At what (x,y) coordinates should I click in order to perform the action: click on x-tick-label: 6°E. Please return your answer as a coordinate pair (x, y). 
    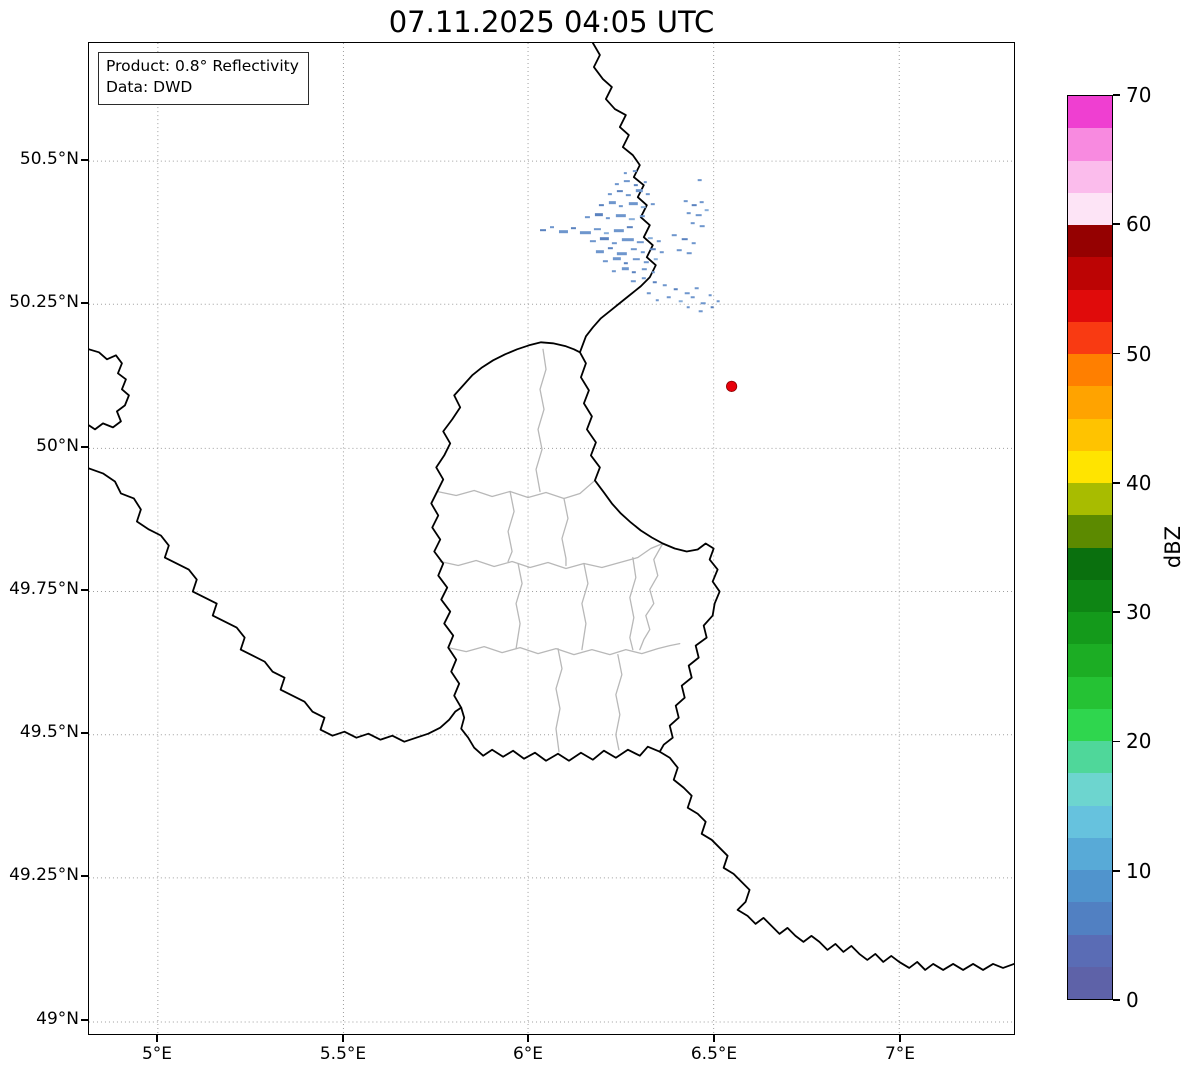
    Looking at the image, I should click on (528, 1054).